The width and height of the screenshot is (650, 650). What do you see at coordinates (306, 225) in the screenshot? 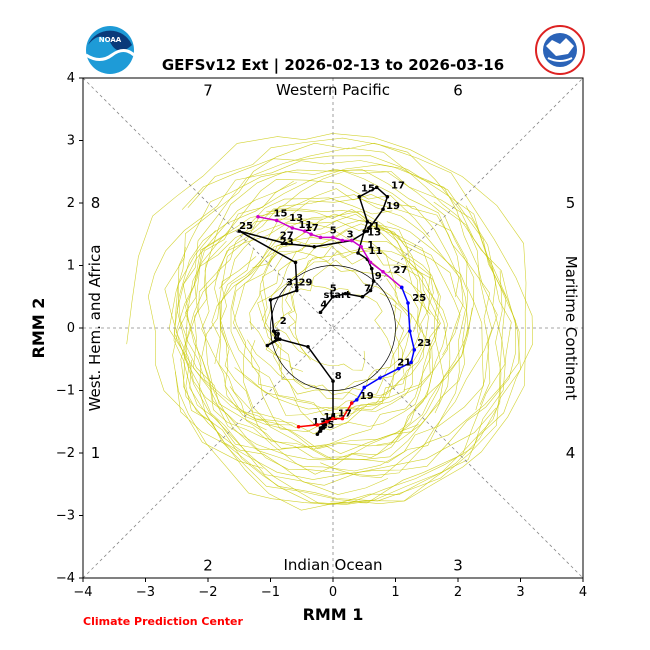
I see `day-label: 11` at bounding box center [306, 225].